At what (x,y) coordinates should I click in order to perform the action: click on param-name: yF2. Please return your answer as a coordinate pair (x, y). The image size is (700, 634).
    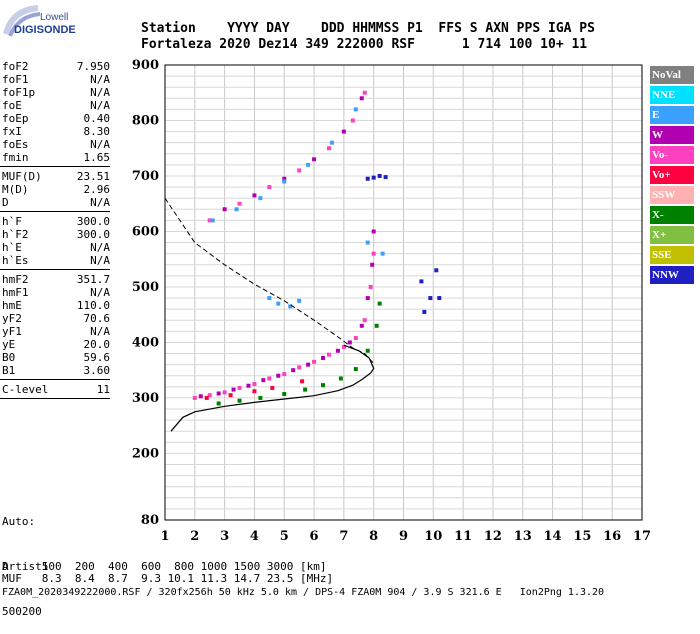
    Looking at the image, I should click on (12, 318).